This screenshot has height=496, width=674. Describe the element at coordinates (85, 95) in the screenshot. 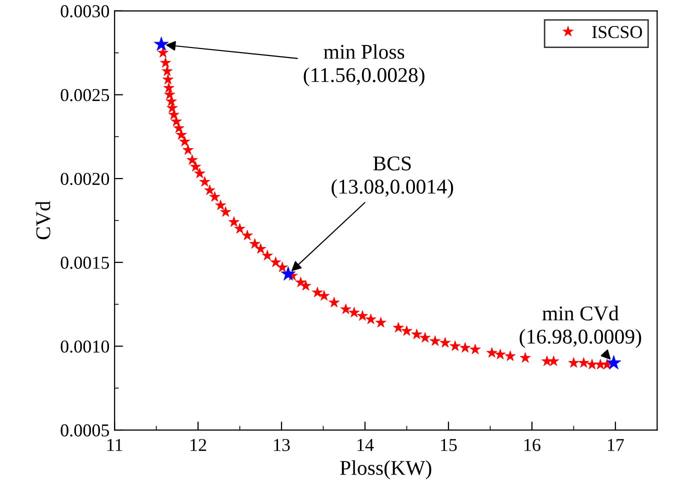

I see `y-tick-label: 0.0025` at that location.